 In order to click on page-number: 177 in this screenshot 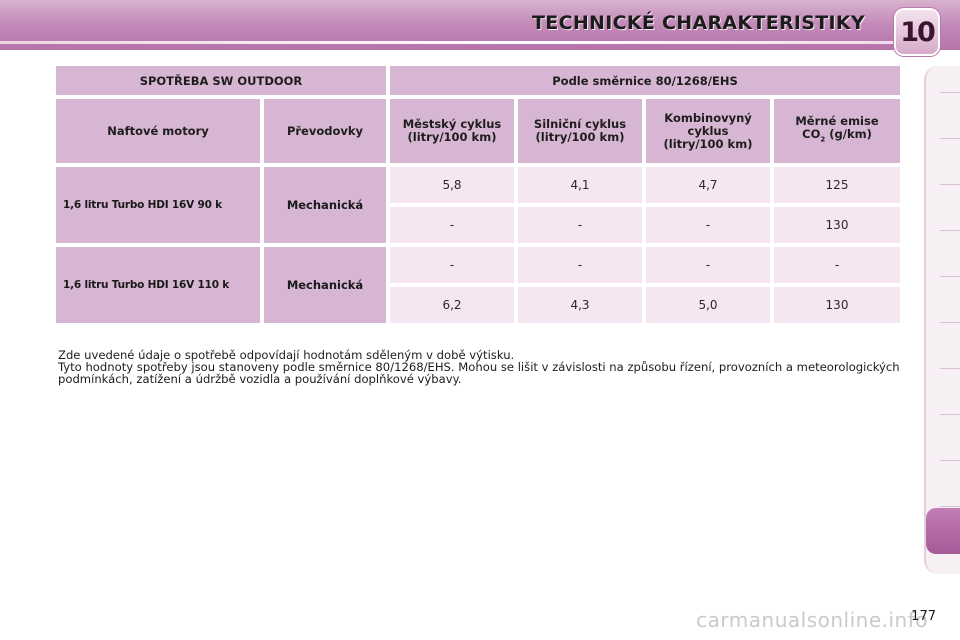, I will do `click(923, 616)`.